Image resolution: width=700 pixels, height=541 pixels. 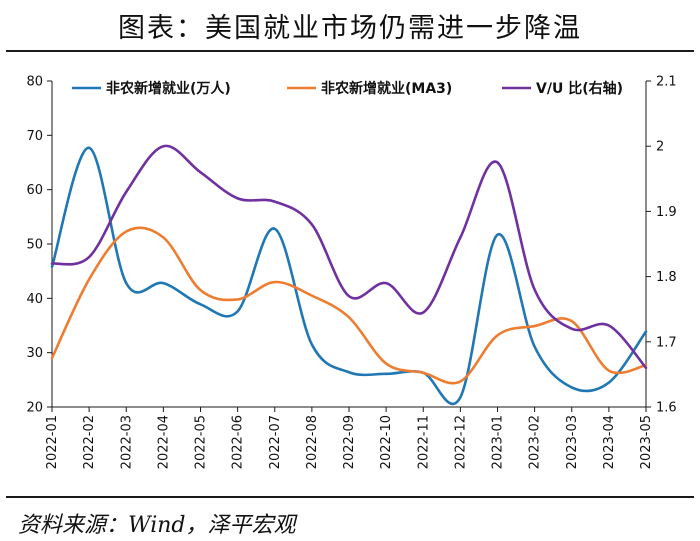 I want to click on y-tick-label-right: 1.8, so click(x=666, y=277).